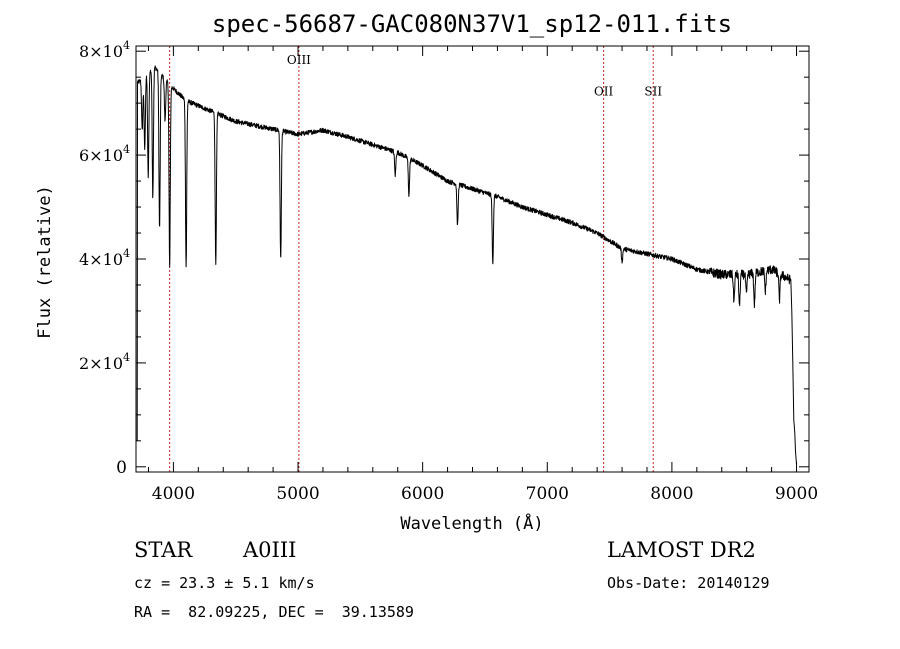 The height and width of the screenshot is (649, 900). I want to click on chart-title: spec-56687-GAC080N37V1_sp12-011.fits, so click(472, 24).